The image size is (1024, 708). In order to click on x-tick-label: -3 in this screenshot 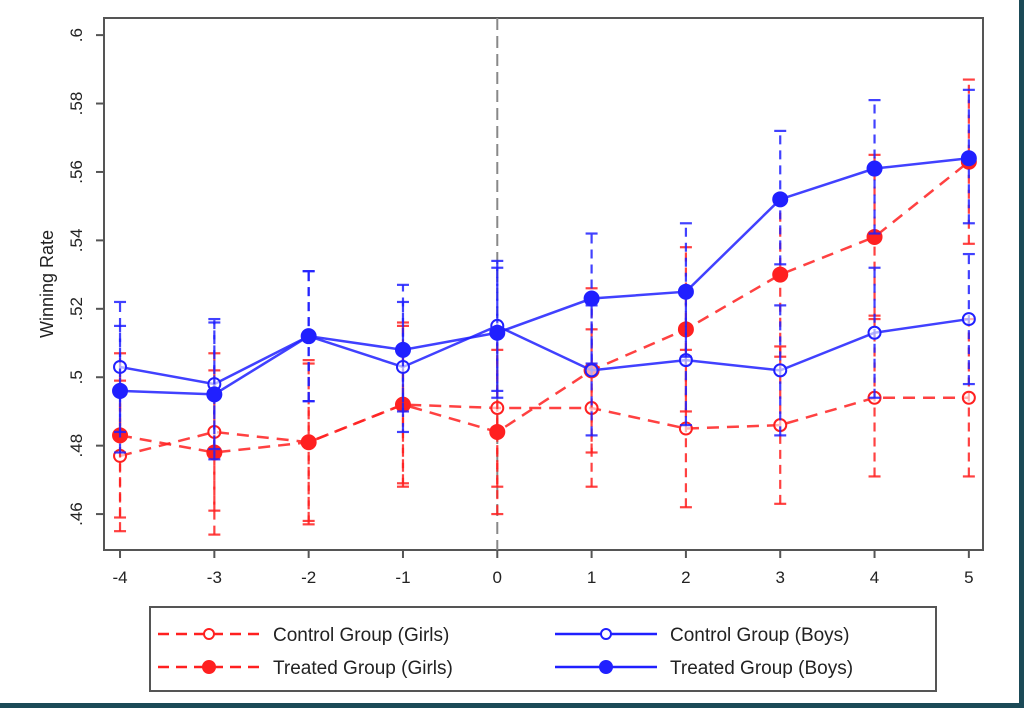, I will do `click(214, 577)`.